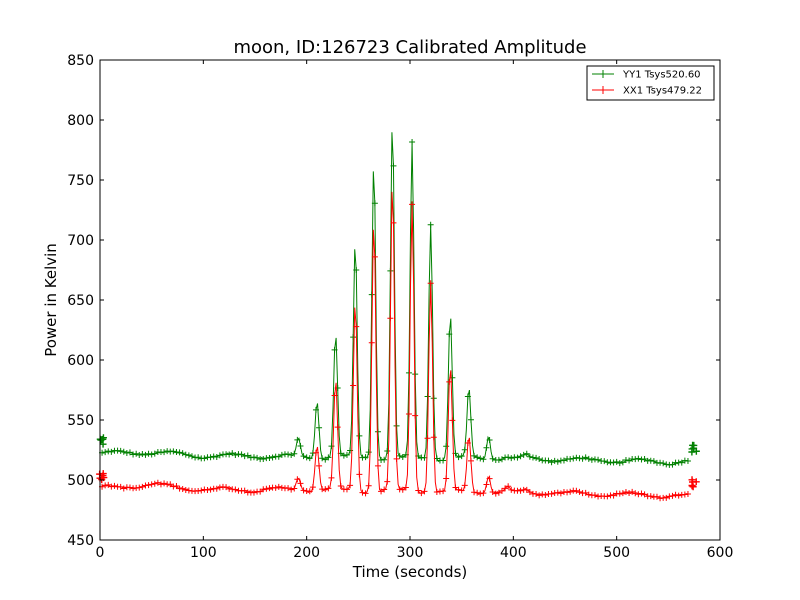 Image resolution: width=800 pixels, height=600 pixels. Describe the element at coordinates (410, 553) in the screenshot. I see `x-tick-label: 300` at that location.